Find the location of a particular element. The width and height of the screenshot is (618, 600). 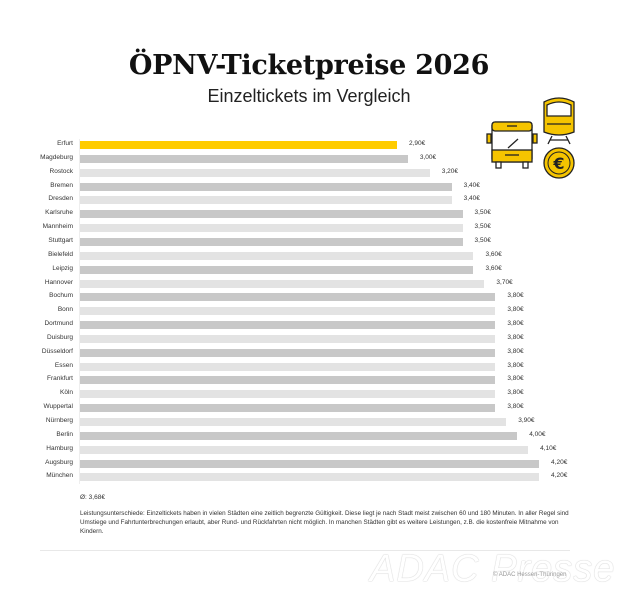

bar-row: Düsseldorf 3,80€ is located at coordinates (309, 354).